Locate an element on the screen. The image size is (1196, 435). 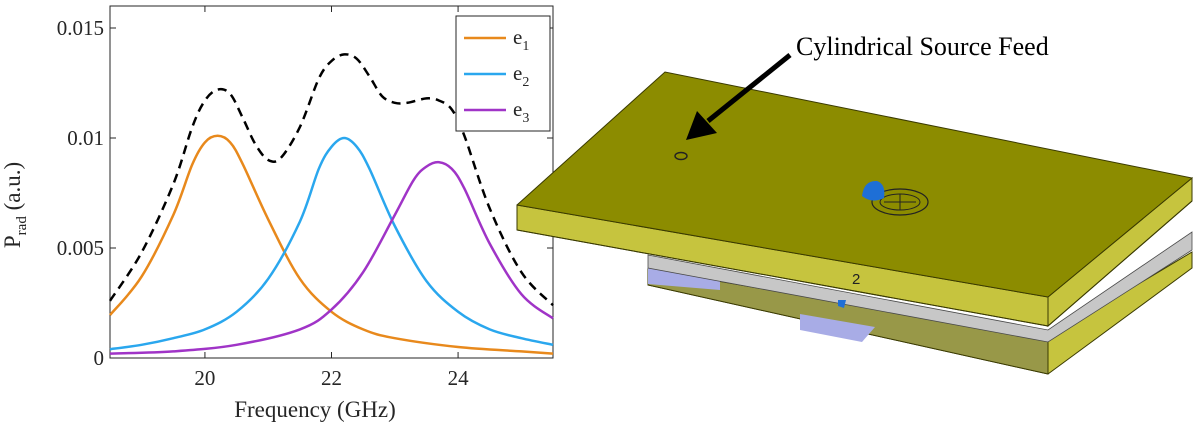
legend-entry-e1: e1 is located at coordinates (496, 39).